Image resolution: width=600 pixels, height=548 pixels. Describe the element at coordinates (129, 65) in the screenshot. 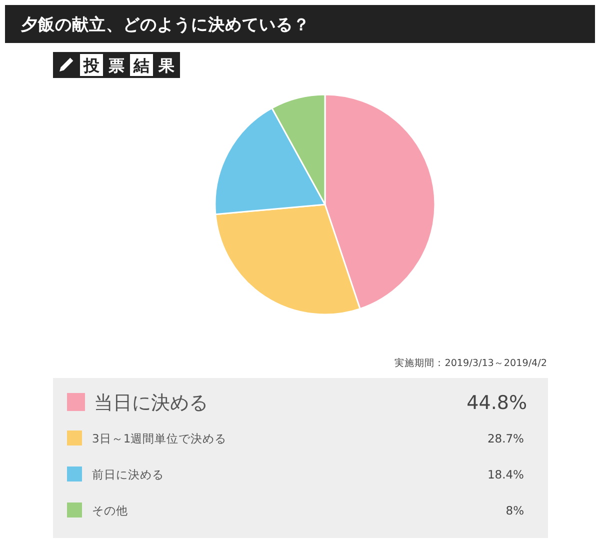

I see `subtitle: 投票結果` at that location.